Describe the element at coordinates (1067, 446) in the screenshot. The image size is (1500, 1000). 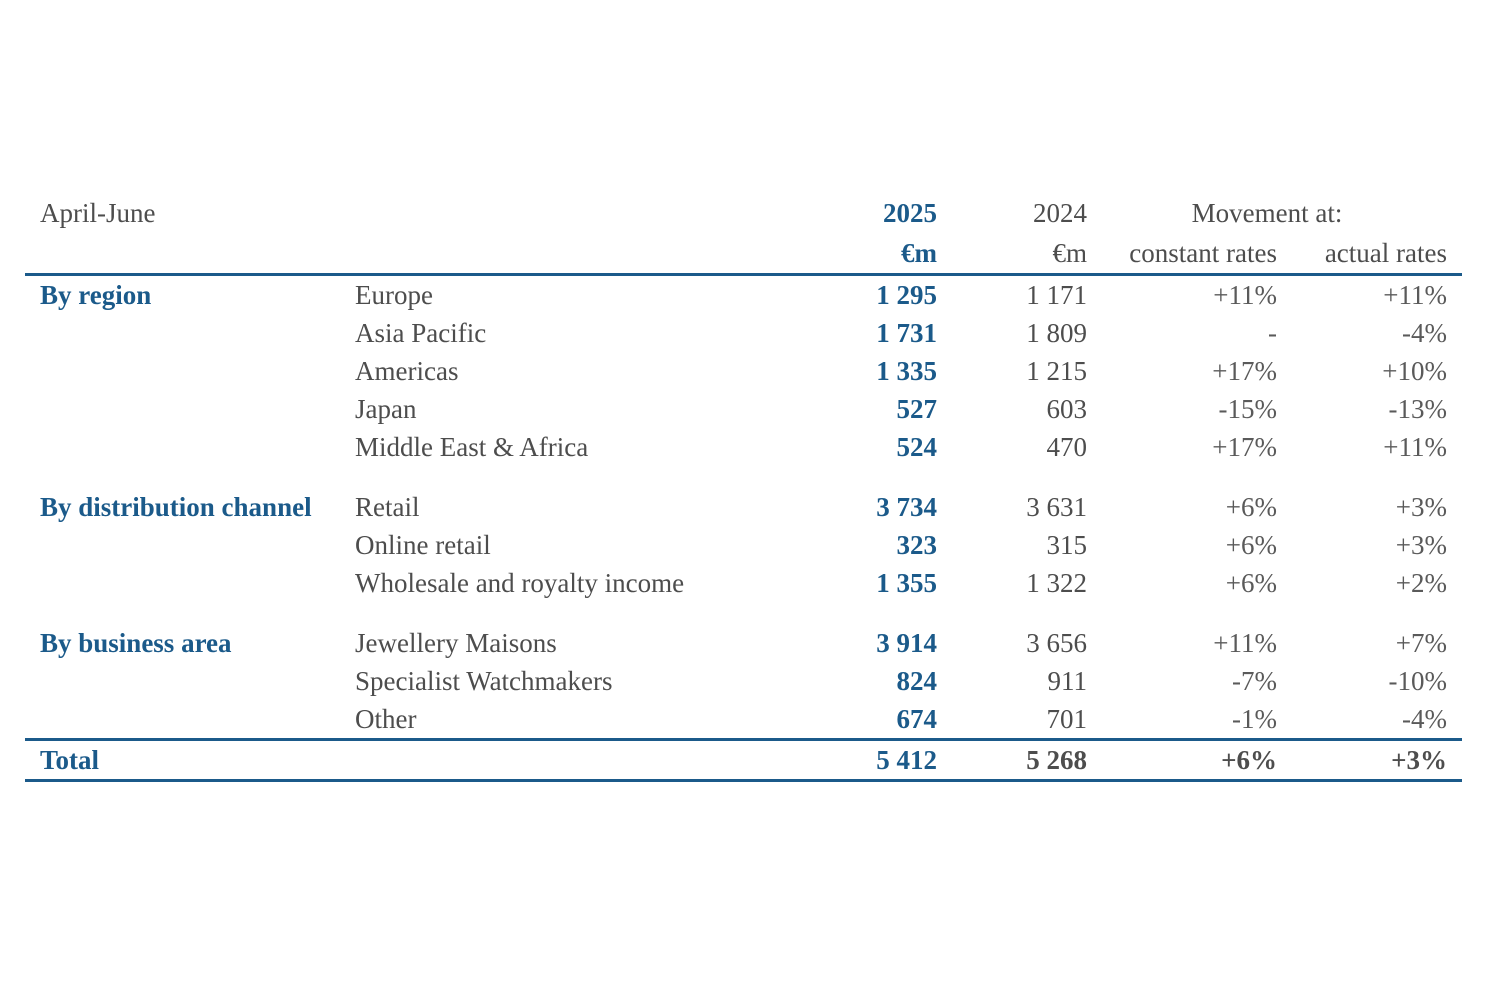
I see `value-2024: 470` at that location.